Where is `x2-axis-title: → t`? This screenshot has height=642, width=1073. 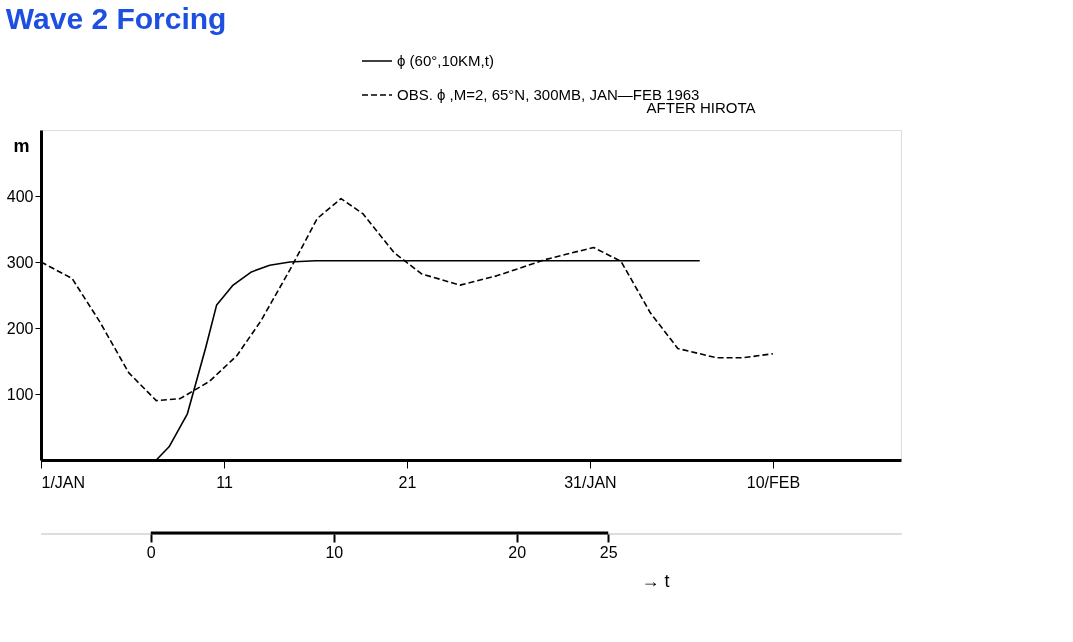
x2-axis-title: → t is located at coordinates (655, 580).